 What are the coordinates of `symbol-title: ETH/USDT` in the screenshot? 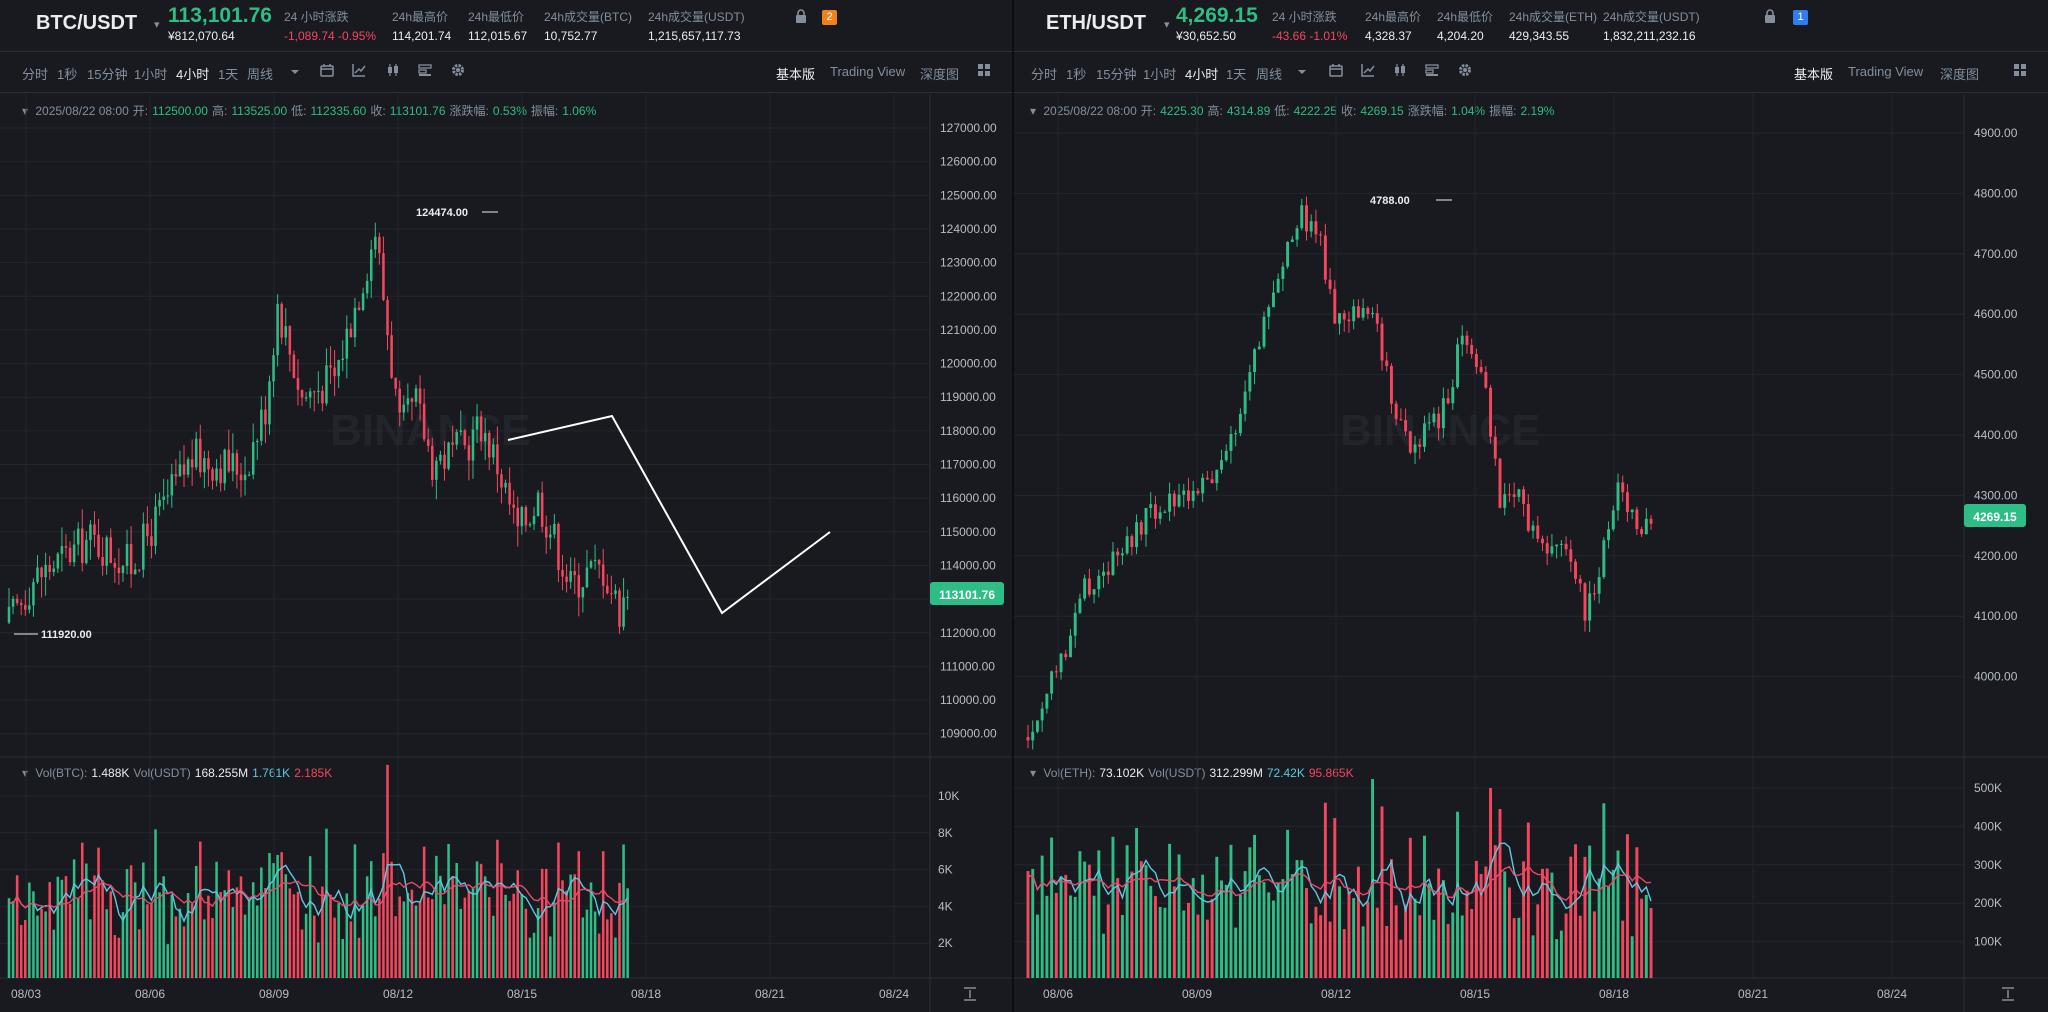 It's located at (1096, 23).